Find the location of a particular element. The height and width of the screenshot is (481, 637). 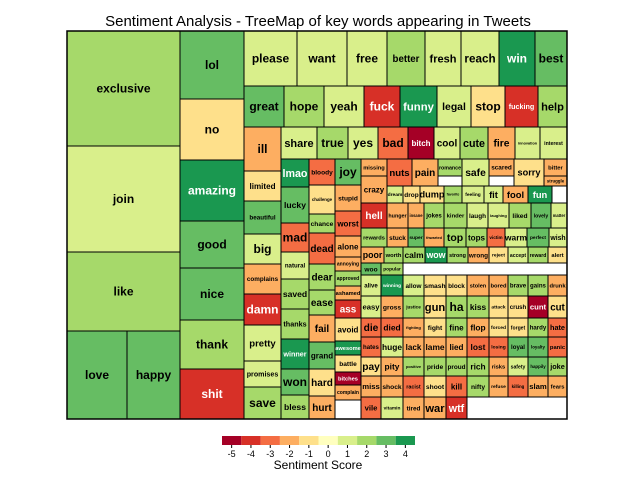

tile-lovely: lovely is located at coordinates (541, 215).